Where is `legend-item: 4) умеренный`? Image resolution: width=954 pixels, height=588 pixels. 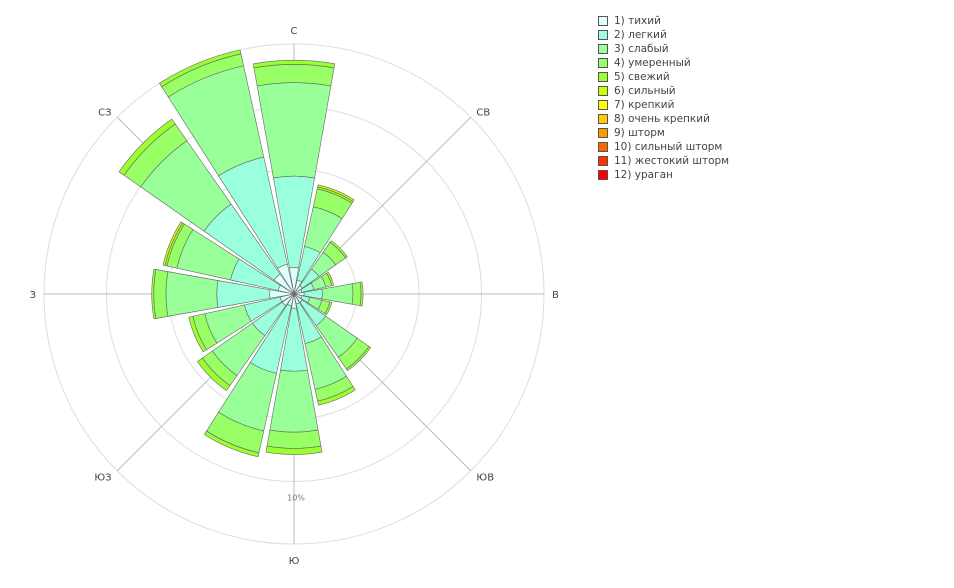
legend-item: 4) умеренный is located at coordinates (663, 63).